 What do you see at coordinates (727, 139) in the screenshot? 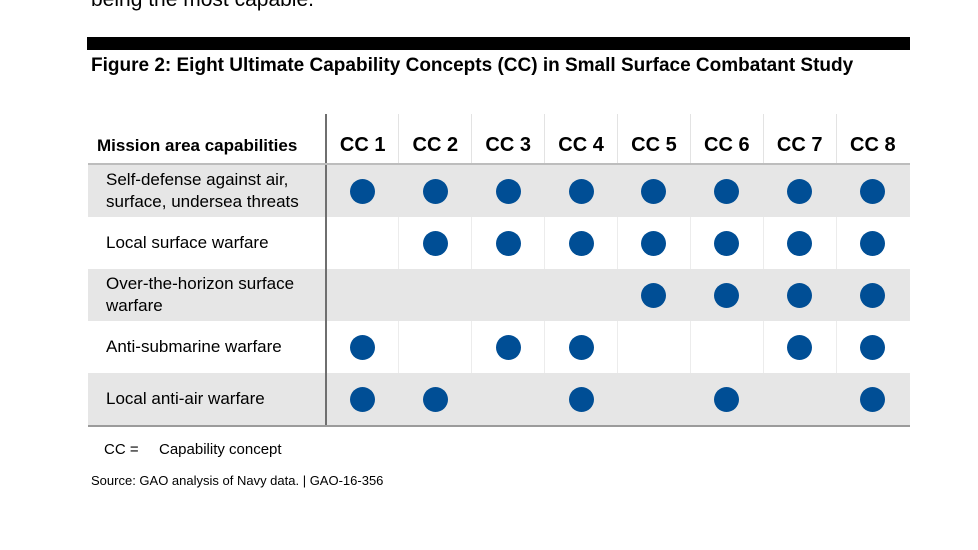
I see `header-cc-6: CC 6` at bounding box center [727, 139].